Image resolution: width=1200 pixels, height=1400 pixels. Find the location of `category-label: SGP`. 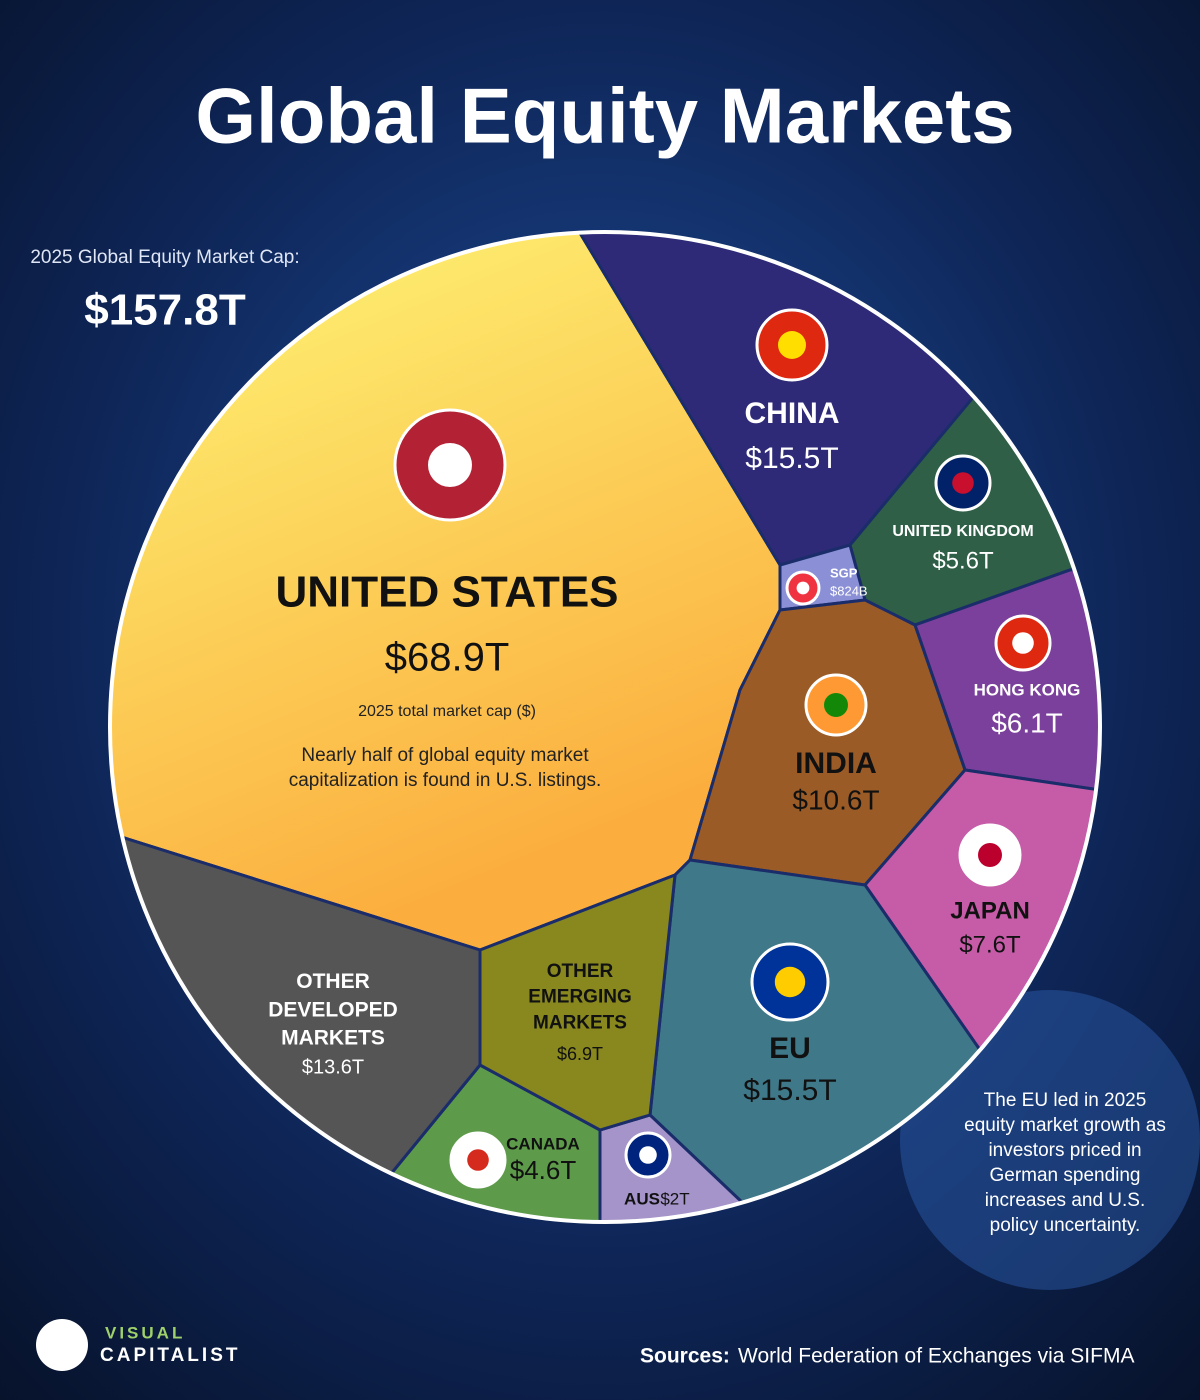

category-label: SGP is located at coordinates (844, 572).